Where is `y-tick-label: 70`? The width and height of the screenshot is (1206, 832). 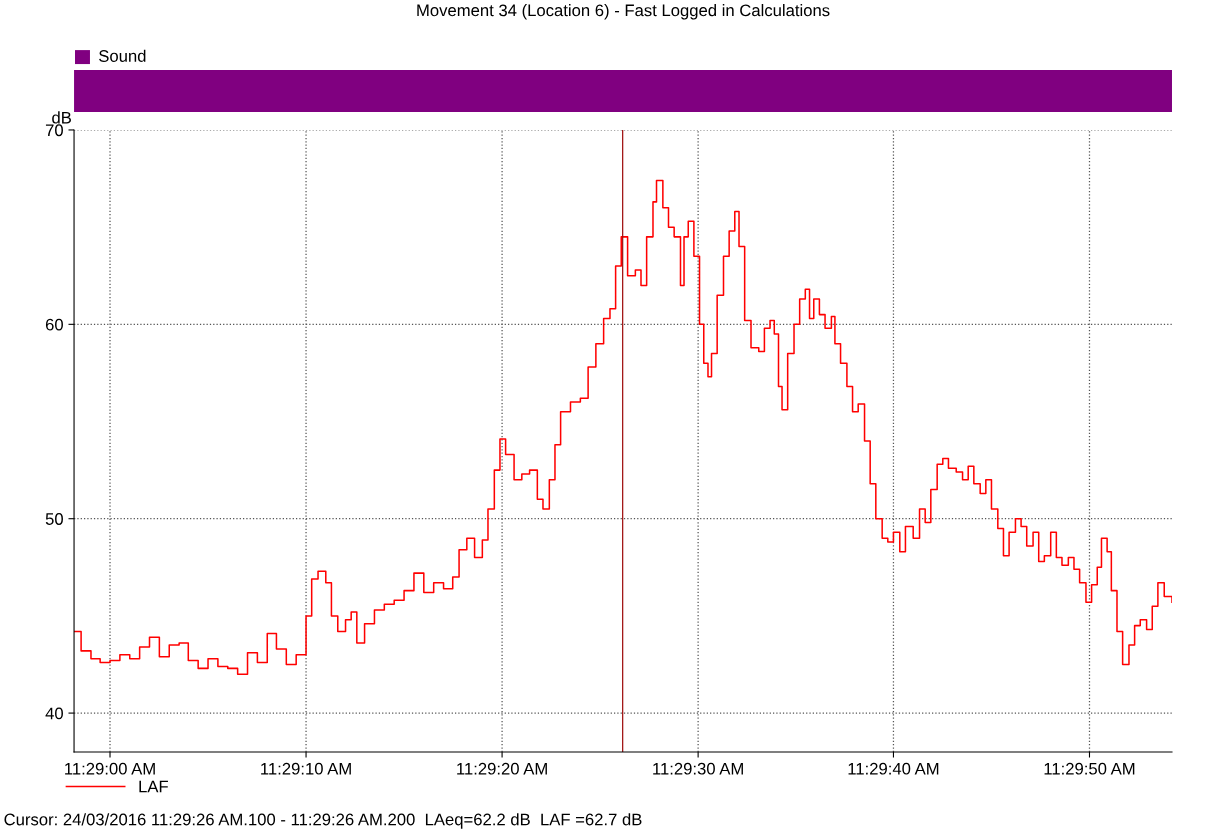
y-tick-label: 70 is located at coordinates (54, 130).